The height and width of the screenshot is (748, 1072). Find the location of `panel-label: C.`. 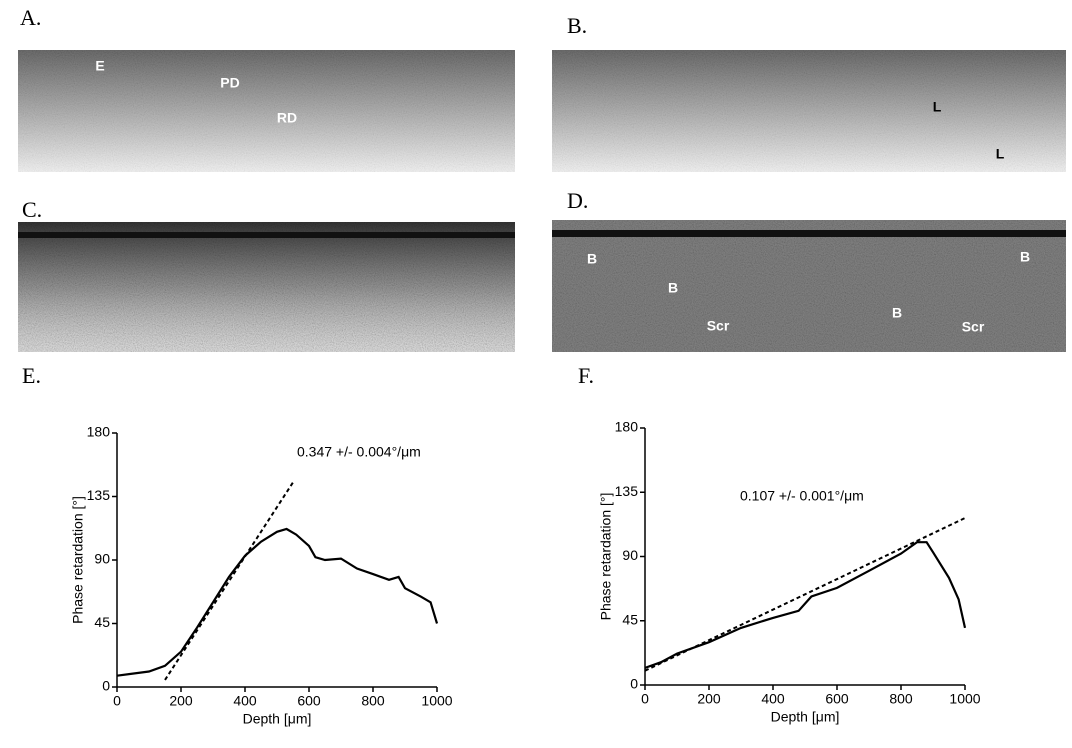

panel-label: C. is located at coordinates (32, 209).